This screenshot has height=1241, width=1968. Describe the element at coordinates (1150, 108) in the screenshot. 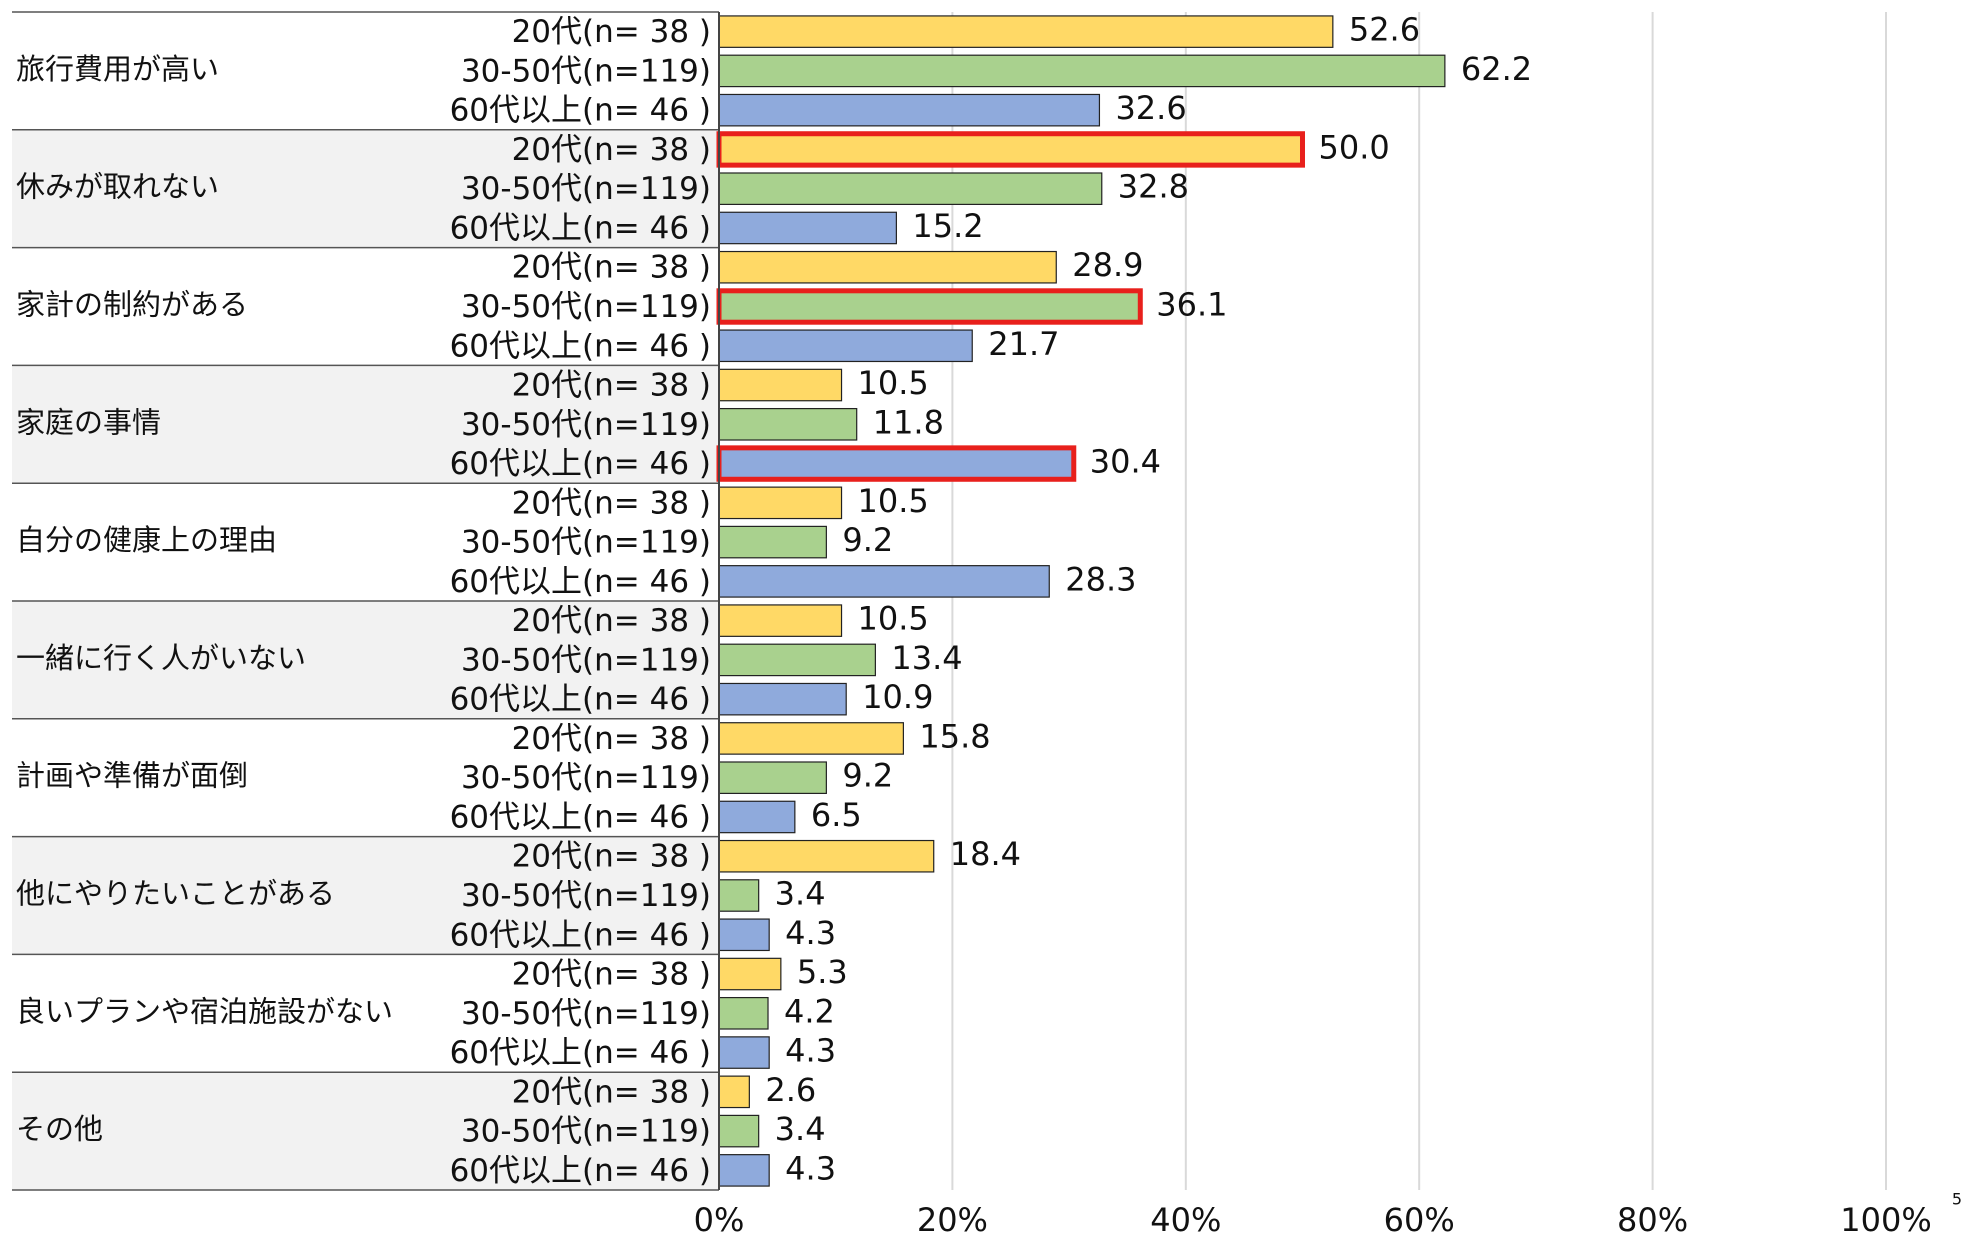

I see `value-label: 32.6` at that location.